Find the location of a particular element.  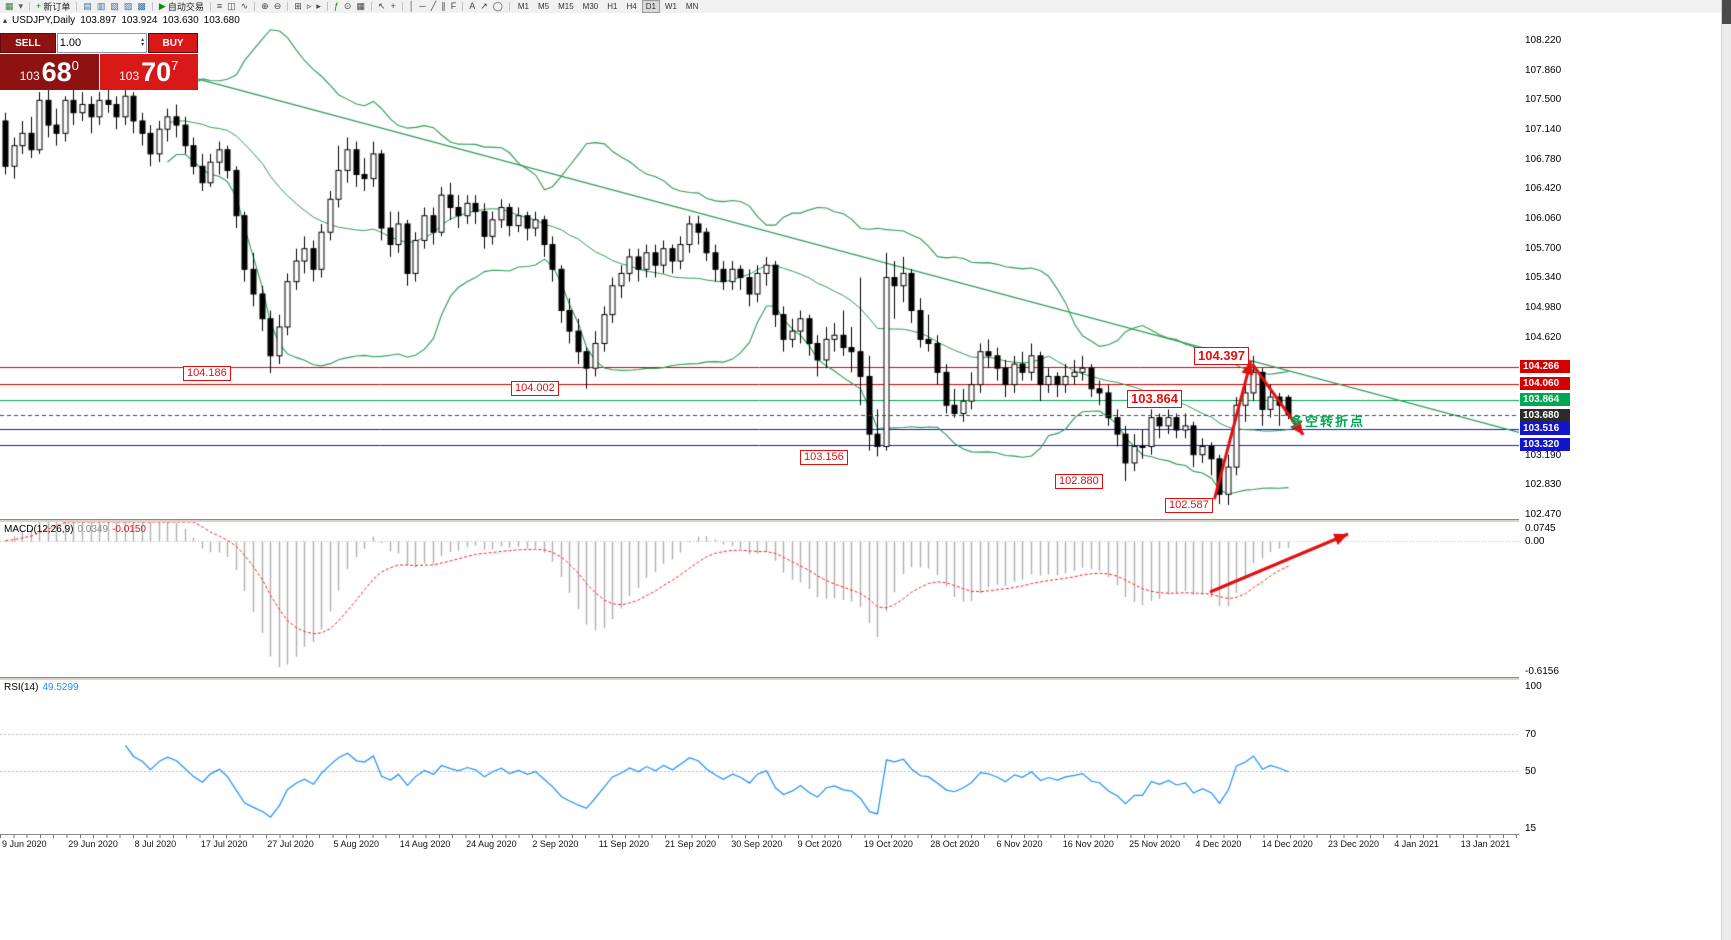

toolbar-templates-icon: ▦ is located at coordinates (360, 7).